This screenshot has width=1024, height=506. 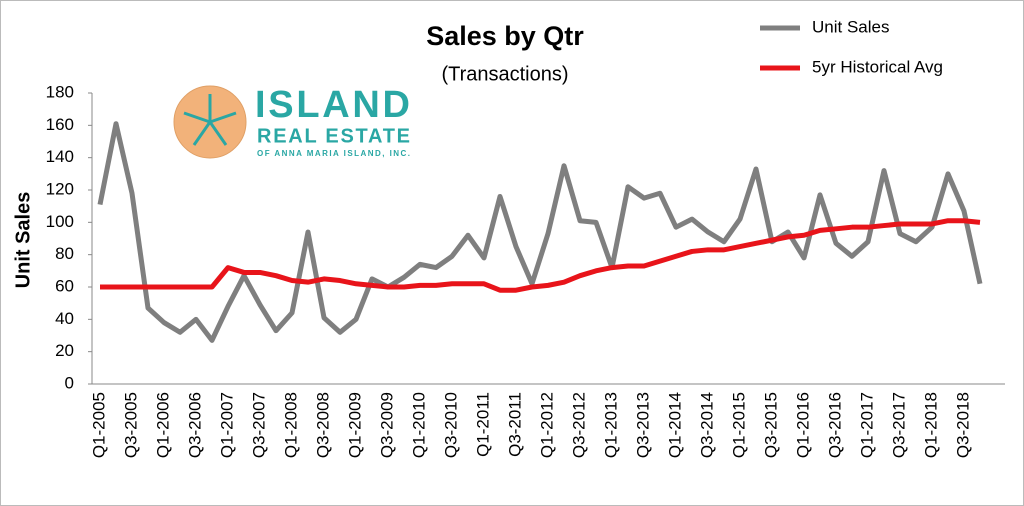 I want to click on y-tick-label: 180, so click(x=60, y=91).